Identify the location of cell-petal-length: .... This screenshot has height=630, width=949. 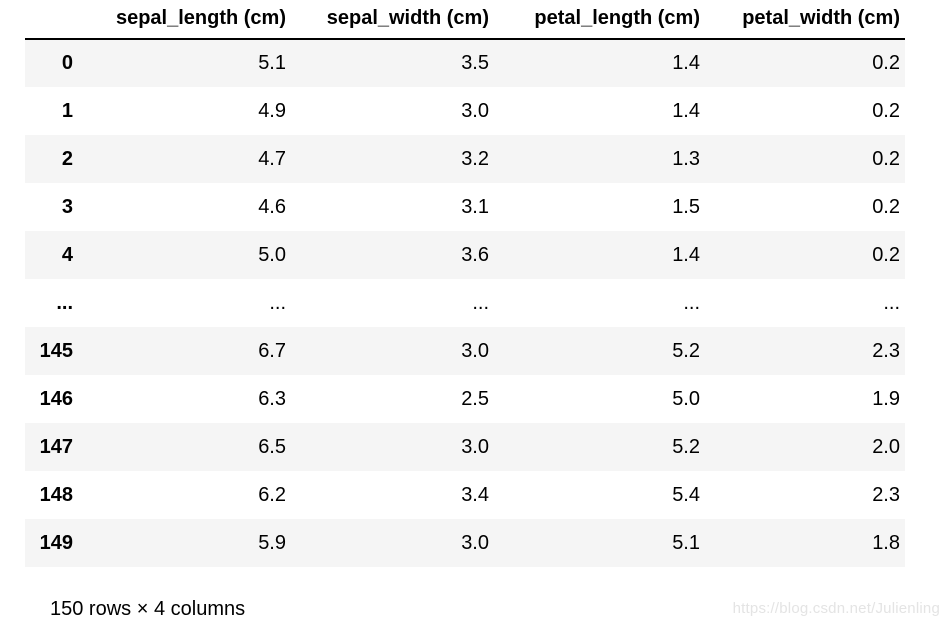
(691, 302).